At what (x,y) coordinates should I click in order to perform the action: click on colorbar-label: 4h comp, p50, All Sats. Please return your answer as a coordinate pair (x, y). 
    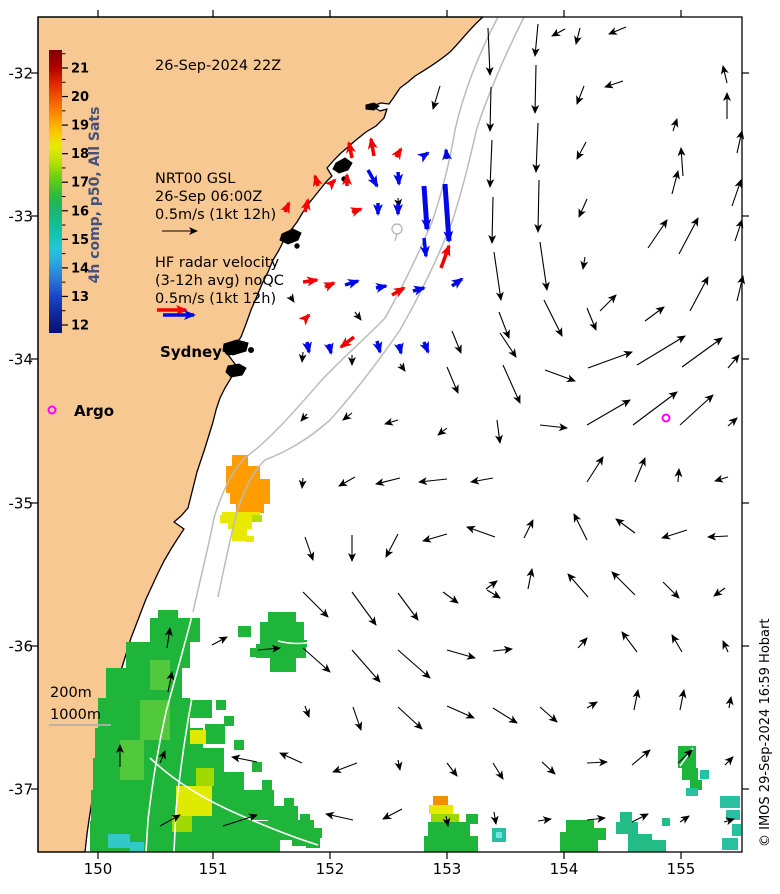
    Looking at the image, I should click on (95, 195).